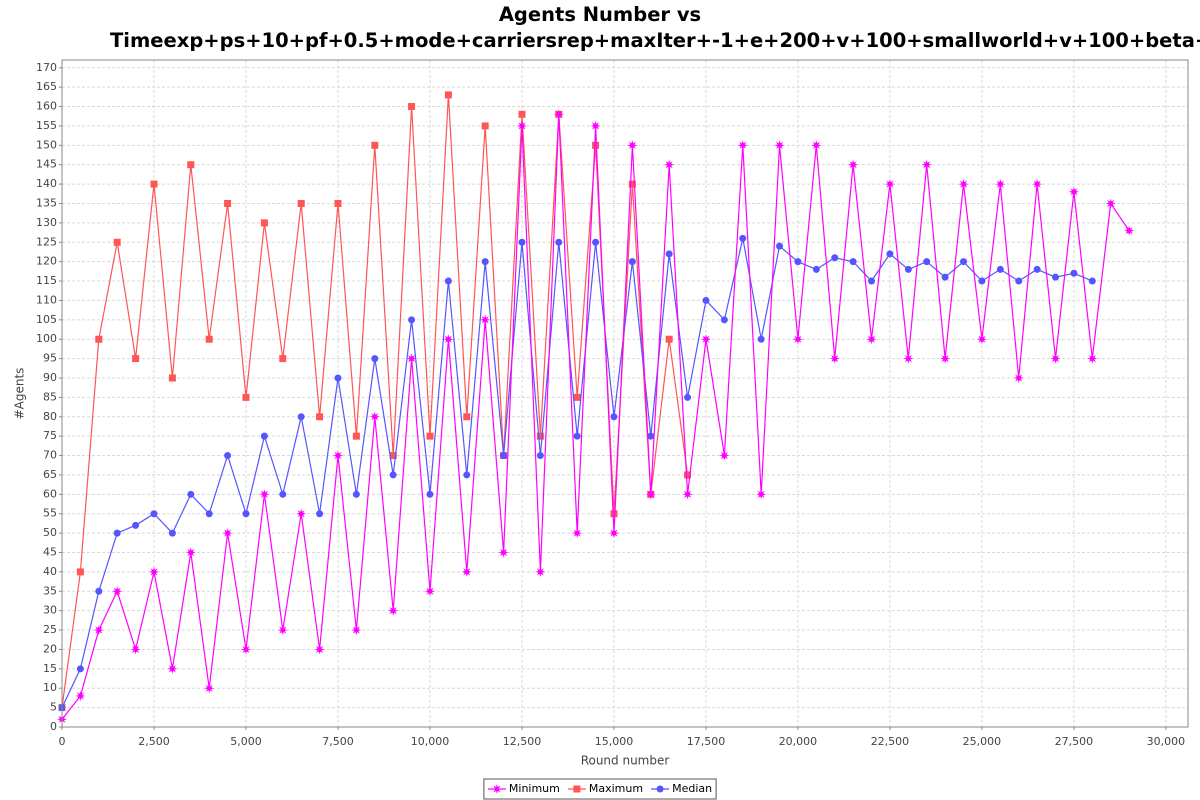  I want to click on y-tick-label: 40, so click(50, 571).